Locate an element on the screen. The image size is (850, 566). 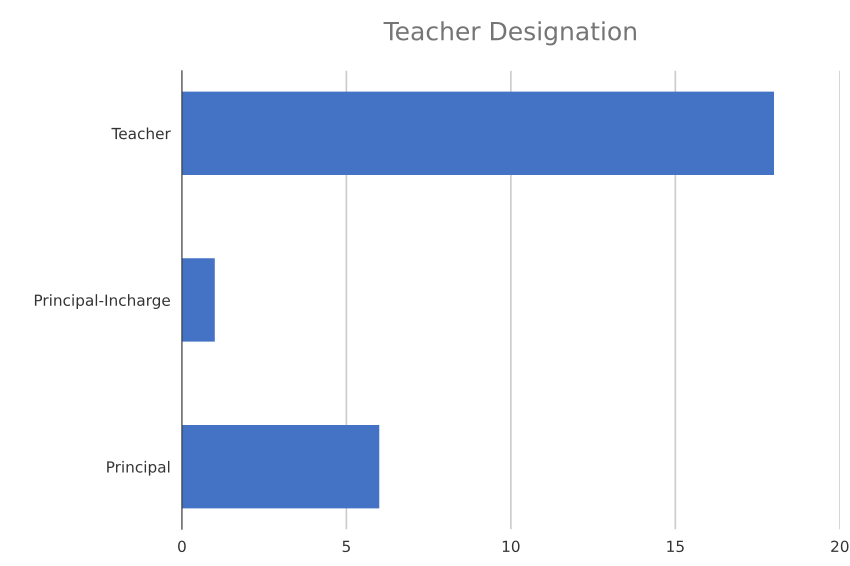
x-tick-label: 15 is located at coordinates (675, 546).